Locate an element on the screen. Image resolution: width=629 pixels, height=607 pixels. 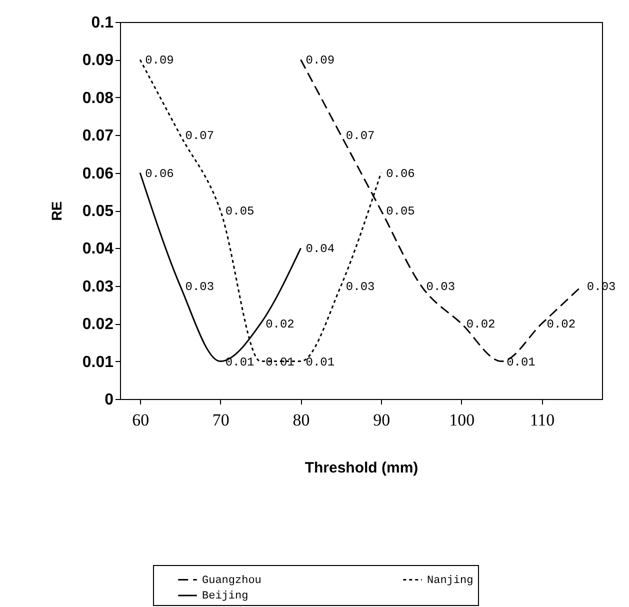
y-tick-label: 0.09 is located at coordinates (98, 61).